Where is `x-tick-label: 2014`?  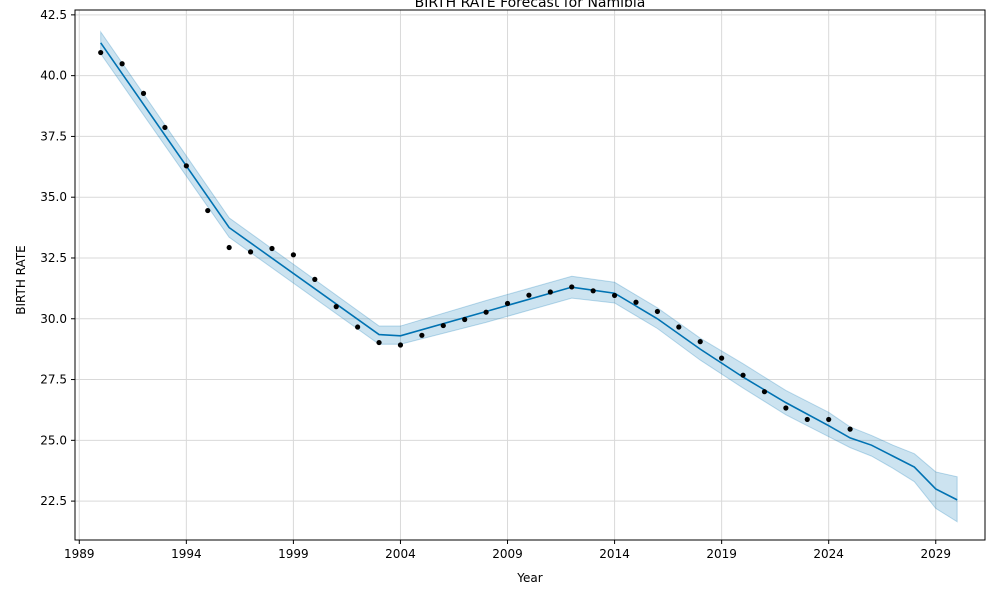
x-tick-label: 2014 is located at coordinates (614, 554).